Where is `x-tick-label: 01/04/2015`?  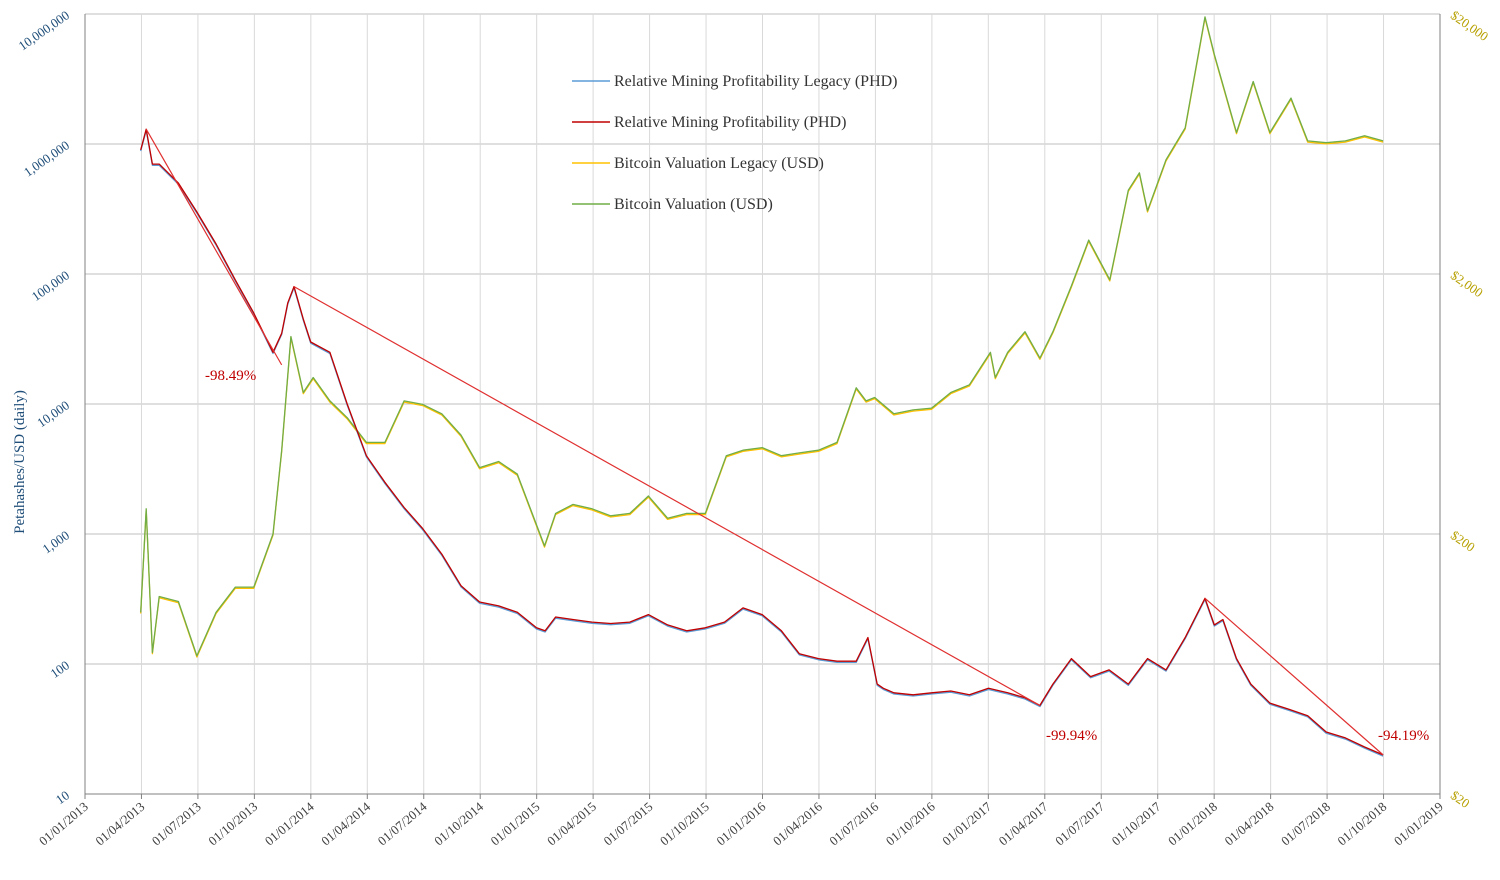 x-tick-label: 01/04/2015 is located at coordinates (571, 824).